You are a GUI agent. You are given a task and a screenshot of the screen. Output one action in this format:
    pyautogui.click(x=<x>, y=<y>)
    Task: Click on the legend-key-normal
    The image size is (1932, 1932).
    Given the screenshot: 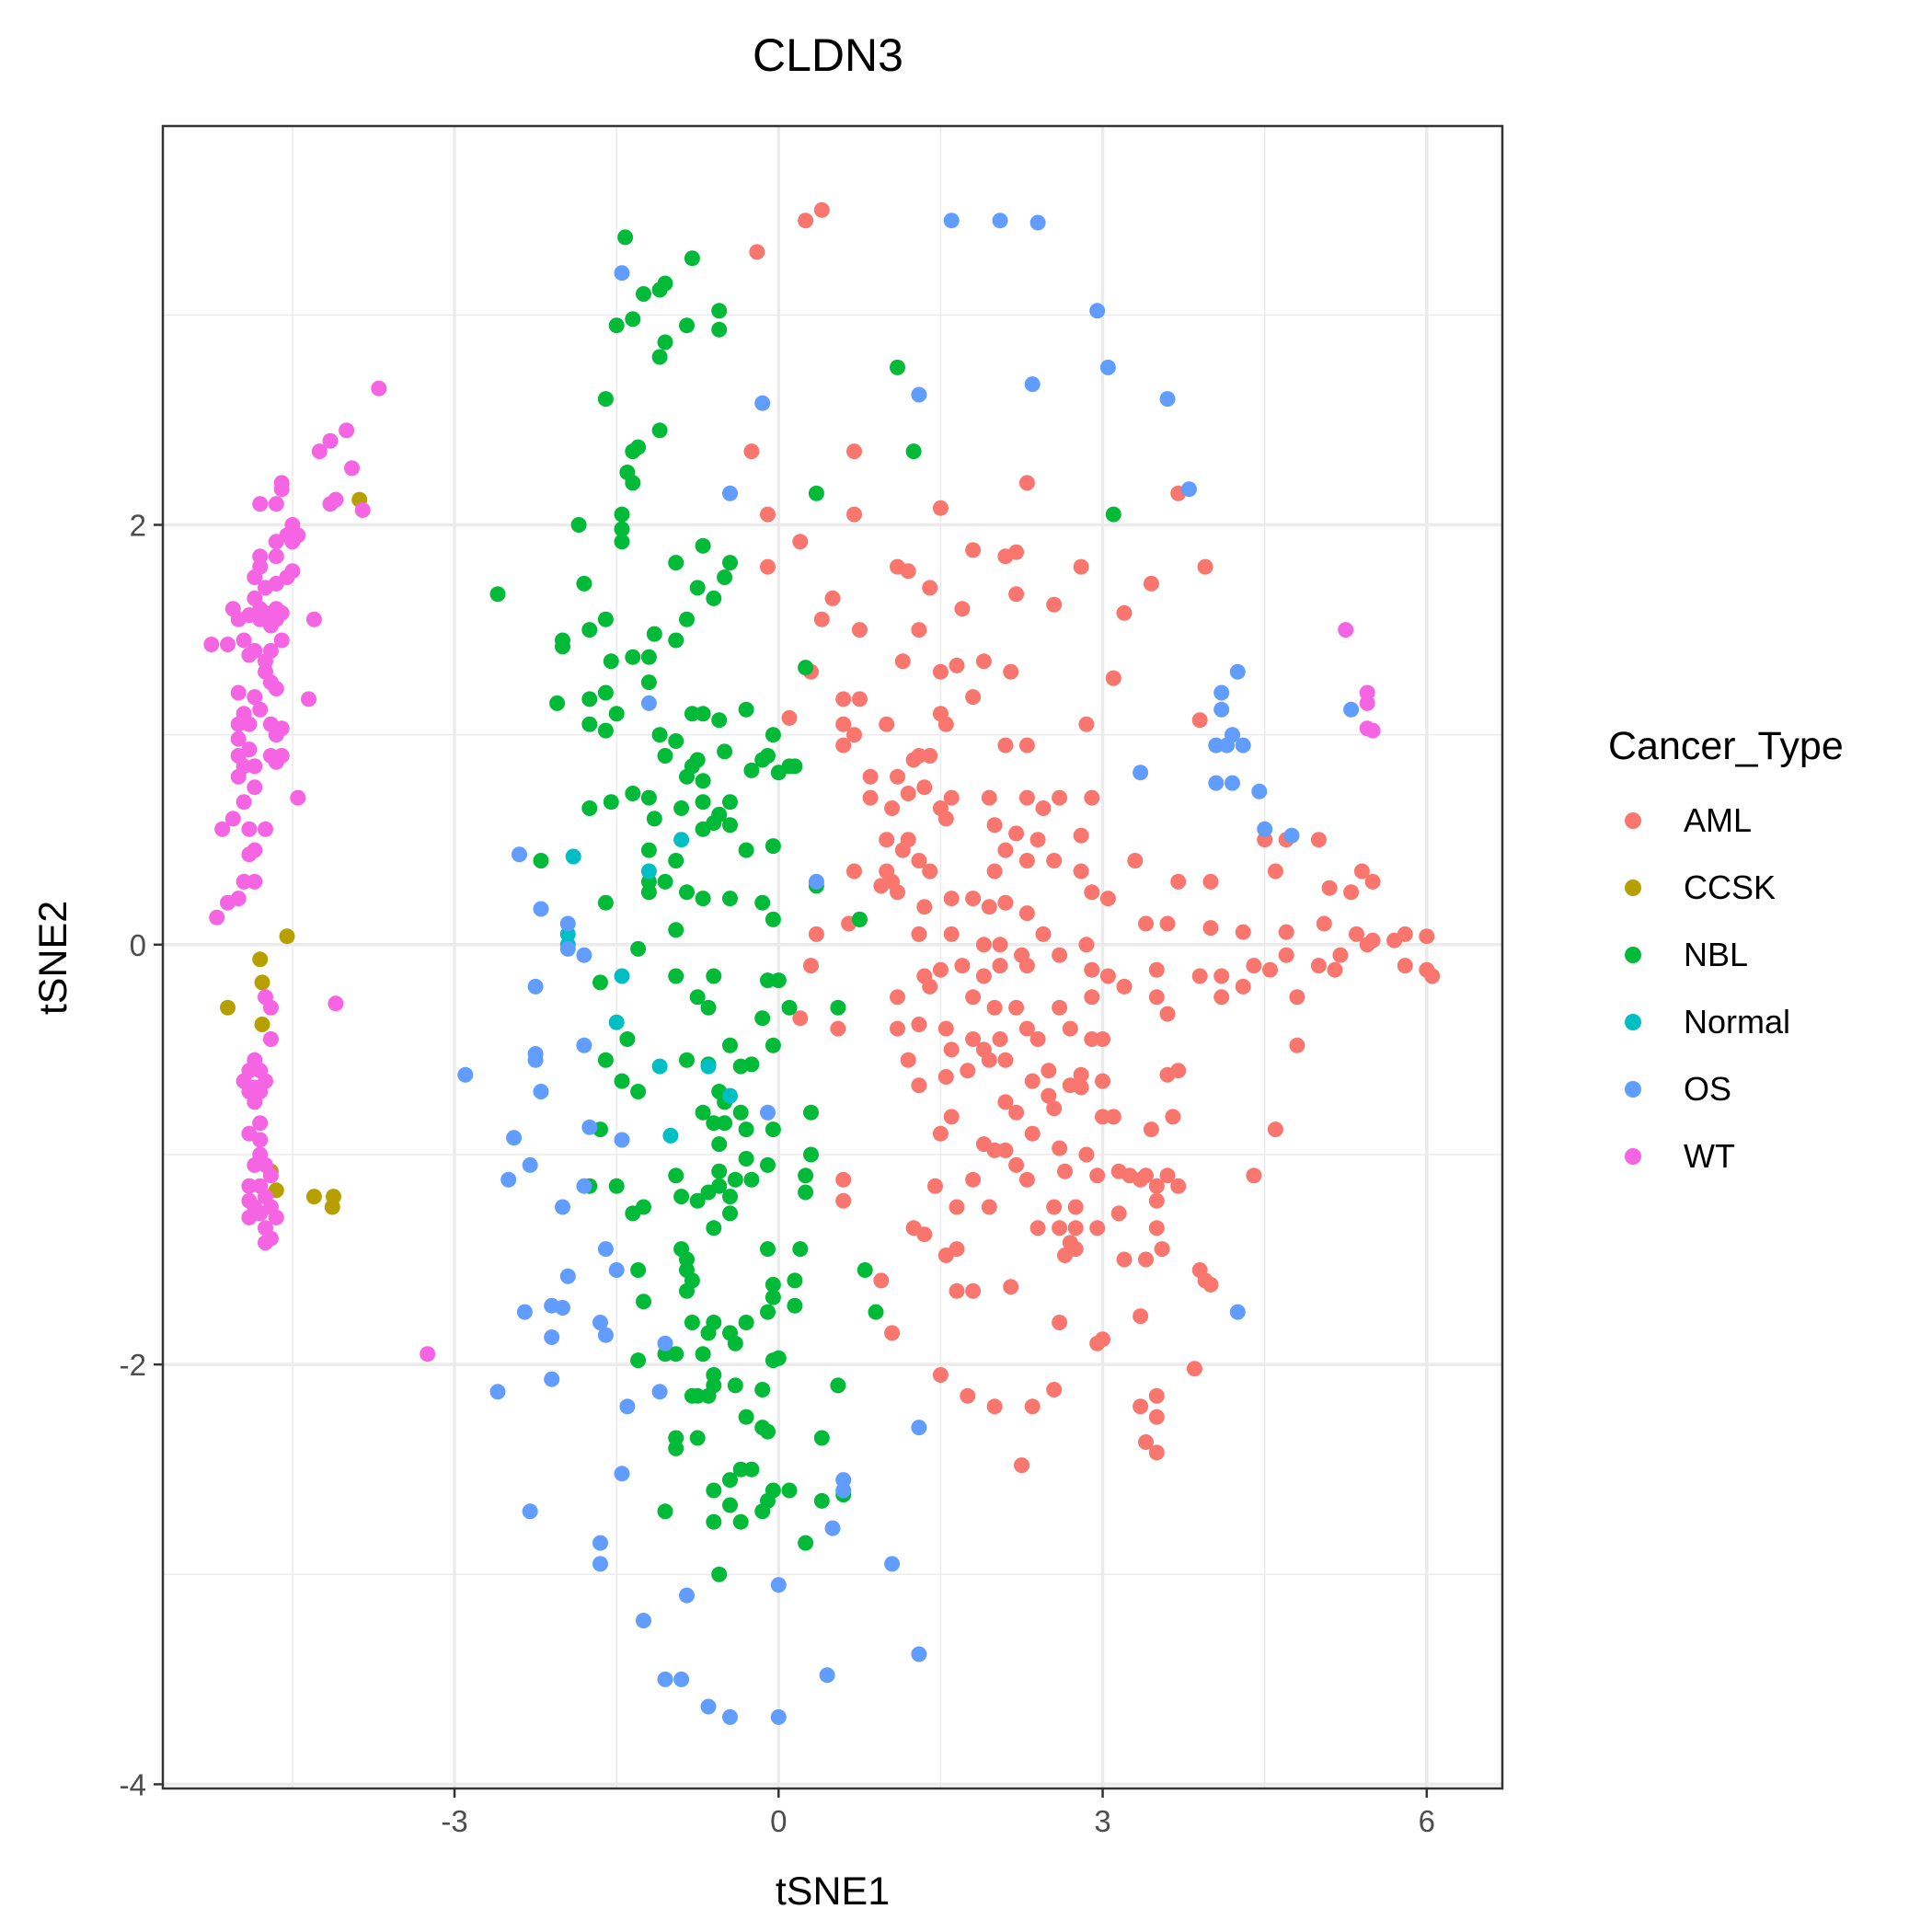 What is the action you would take?
    pyautogui.click(x=1633, y=1022)
    